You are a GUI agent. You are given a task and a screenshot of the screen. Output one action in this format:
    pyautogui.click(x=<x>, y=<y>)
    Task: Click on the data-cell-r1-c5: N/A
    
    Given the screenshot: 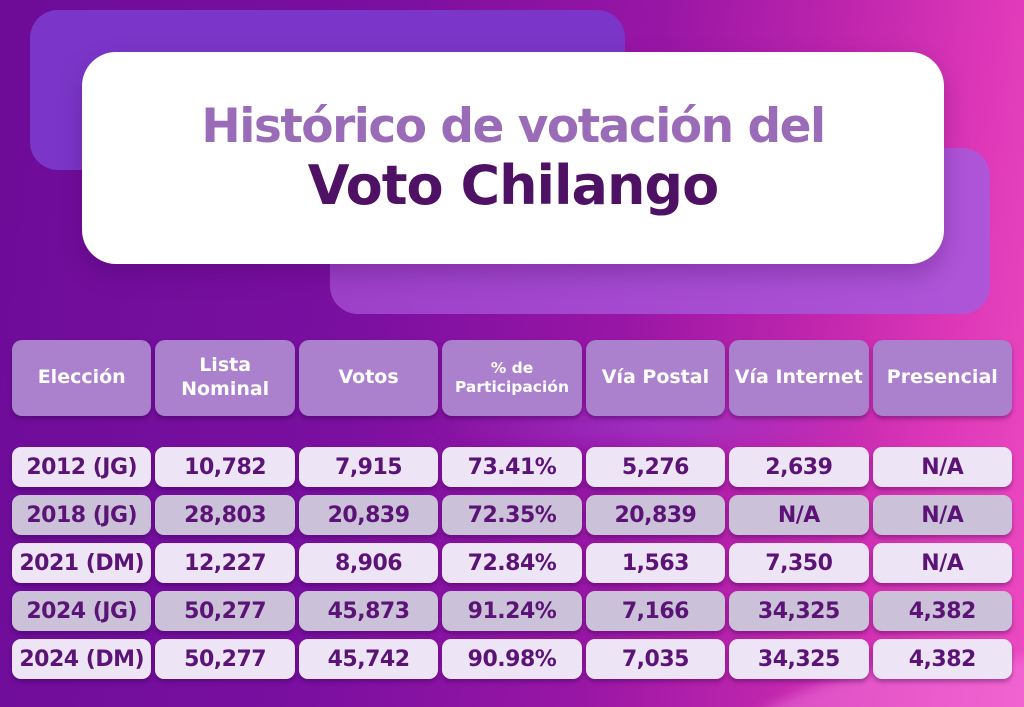 What is the action you would take?
    pyautogui.click(x=799, y=515)
    